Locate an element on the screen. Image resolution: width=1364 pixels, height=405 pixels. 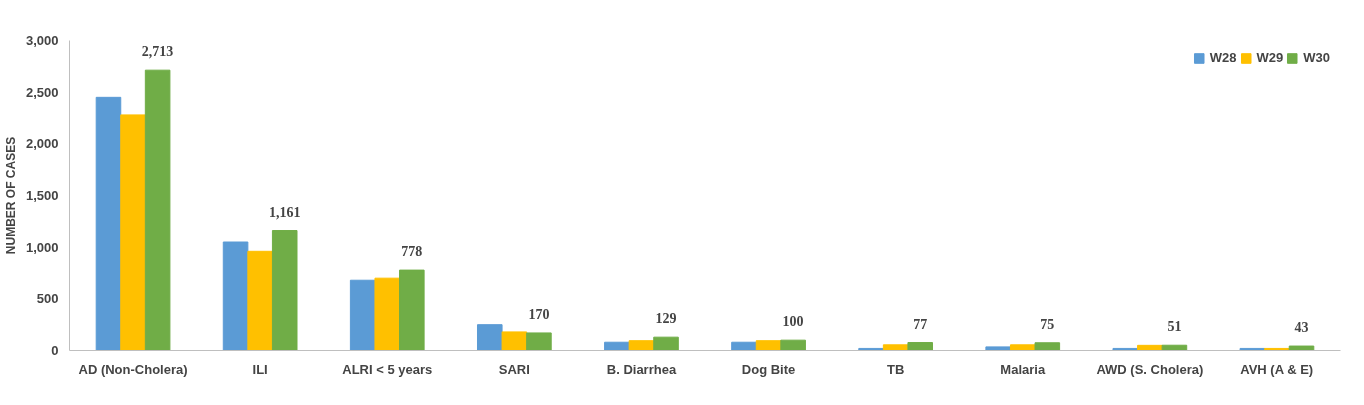
x-tick-label: AD (Non-Cholera) is located at coordinates (133, 369).